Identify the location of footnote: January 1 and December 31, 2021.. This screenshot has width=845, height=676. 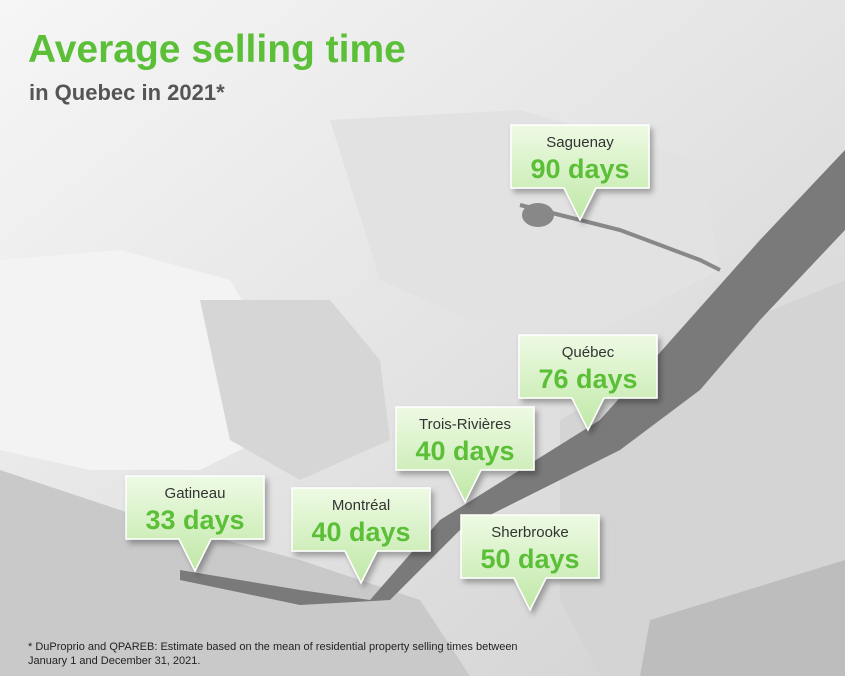
(114, 661).